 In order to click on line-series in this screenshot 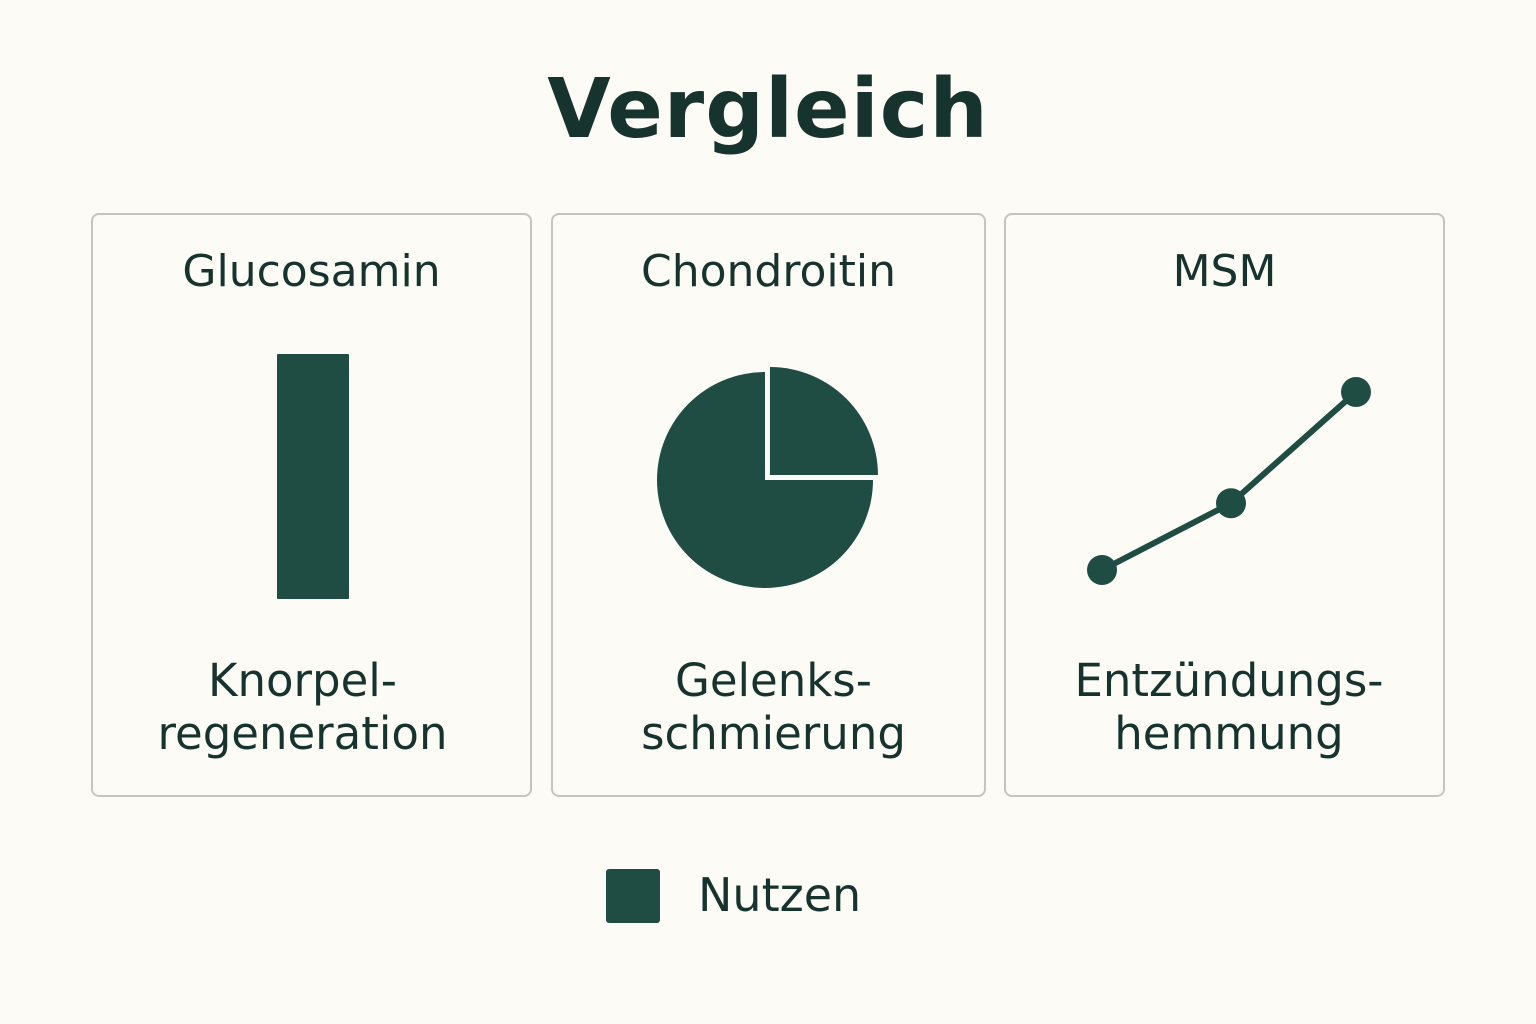, I will do `click(1229, 481)`.